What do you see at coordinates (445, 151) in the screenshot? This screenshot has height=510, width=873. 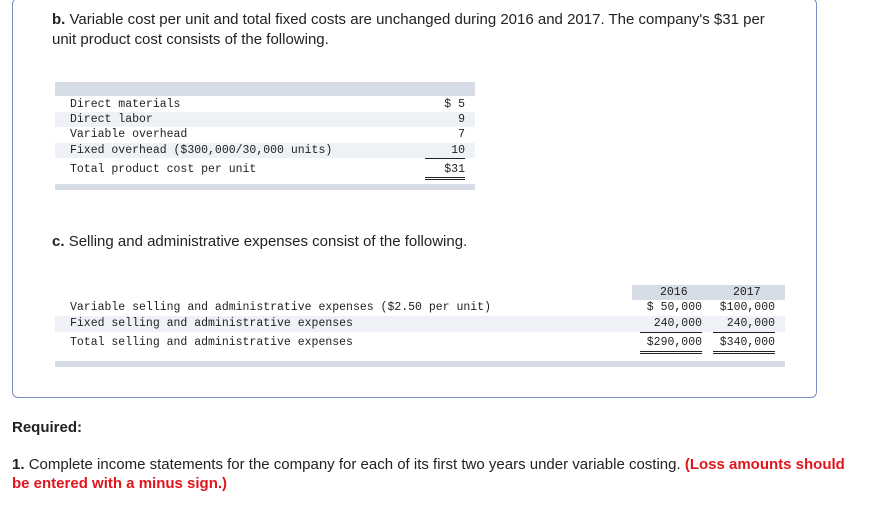 I see `row-value: 10` at bounding box center [445, 151].